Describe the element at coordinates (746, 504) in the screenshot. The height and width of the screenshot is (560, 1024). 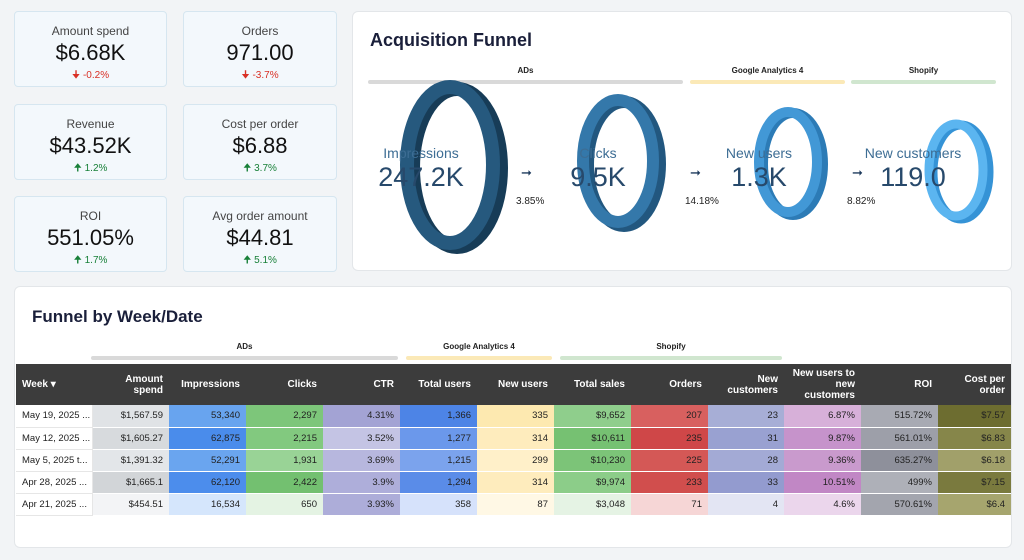
I see `table-cell: 4` at that location.